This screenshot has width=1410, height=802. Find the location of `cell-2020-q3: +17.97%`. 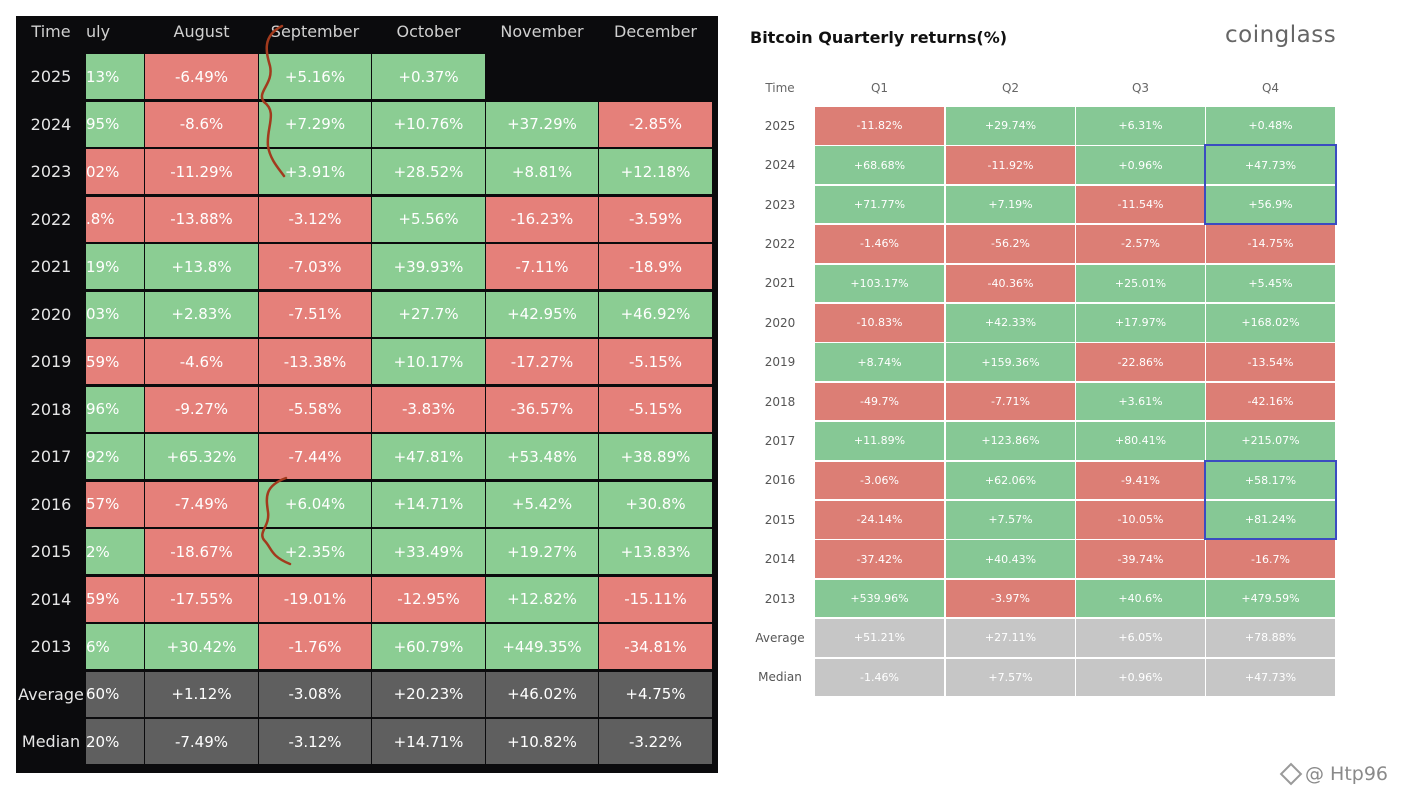

cell-2020-q3: +17.97% is located at coordinates (1140, 323).